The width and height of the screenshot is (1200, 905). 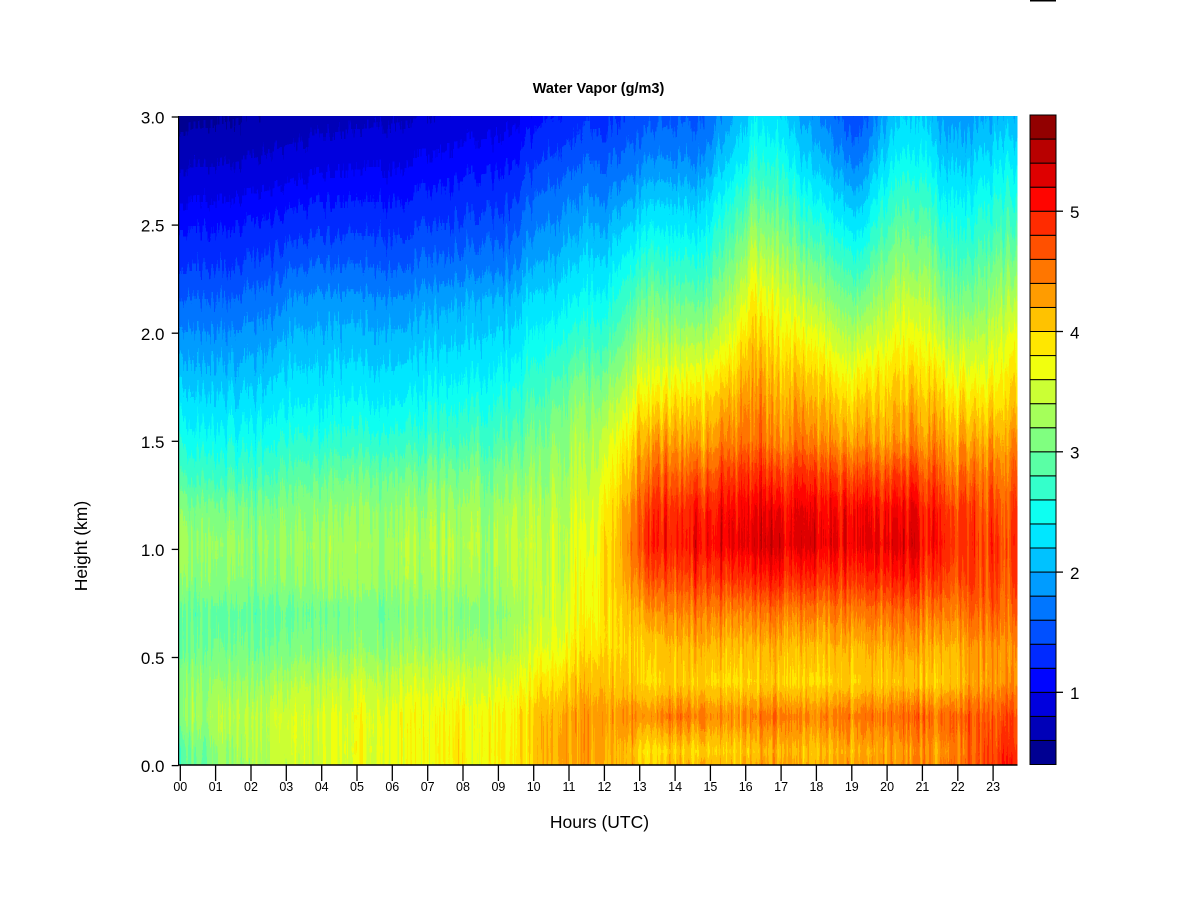 I want to click on svg-text: 1.5, so click(x=153, y=442).